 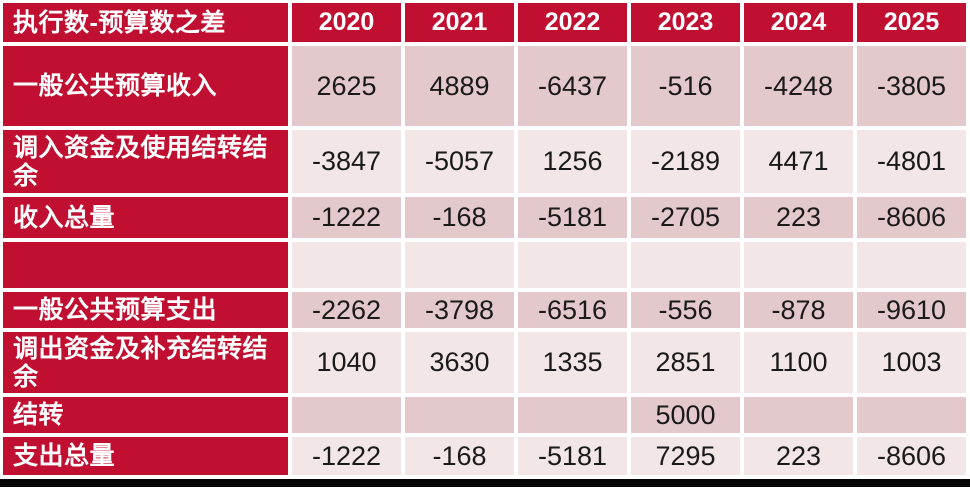 I want to click on value-cell: -6437, so click(x=572, y=86).